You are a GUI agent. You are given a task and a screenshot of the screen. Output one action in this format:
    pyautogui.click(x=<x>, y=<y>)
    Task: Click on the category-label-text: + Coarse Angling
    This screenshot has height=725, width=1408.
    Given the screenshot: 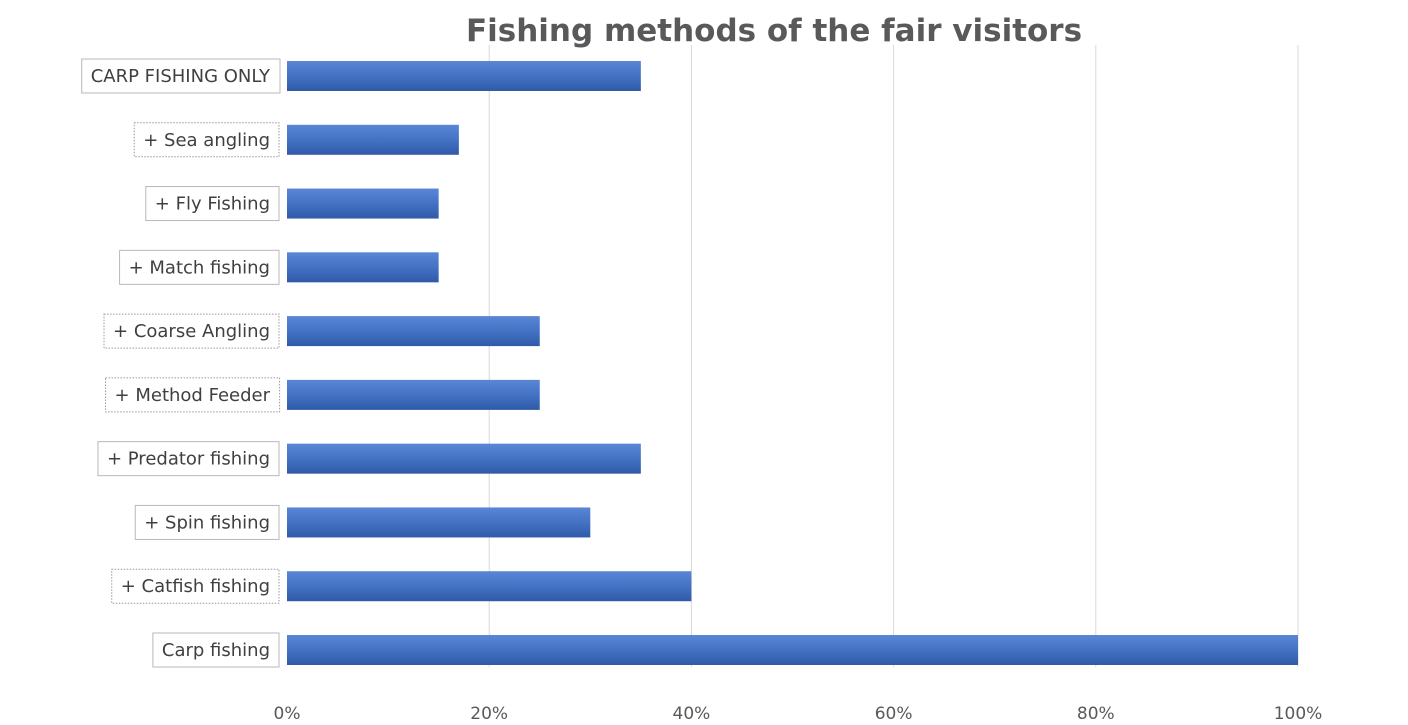 What is the action you would take?
    pyautogui.click(x=191, y=331)
    